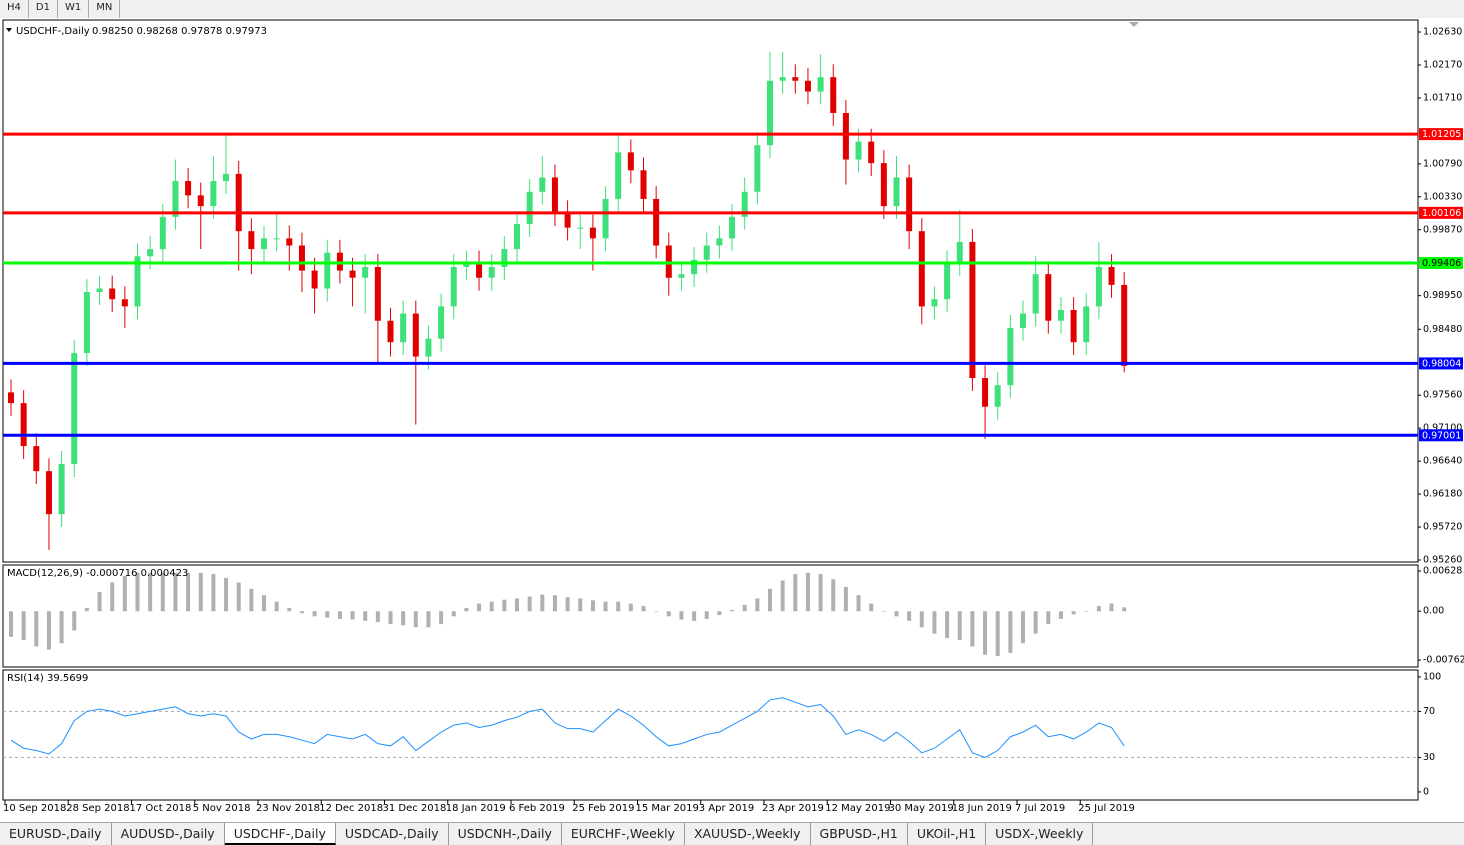 Image resolution: width=1464 pixels, height=845 pixels. What do you see at coordinates (1441, 435) in the screenshot?
I see `level-label-box` at bounding box center [1441, 435].